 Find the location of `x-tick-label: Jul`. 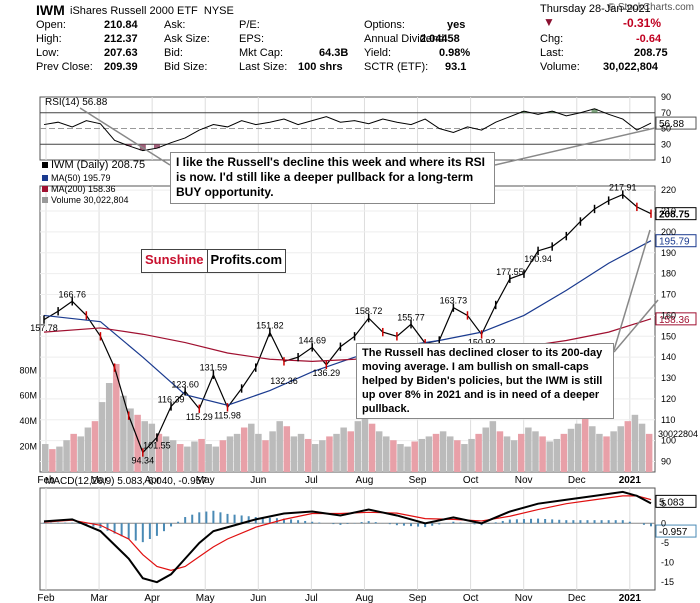

x-tick-label: Jul is located at coordinates (311, 480).